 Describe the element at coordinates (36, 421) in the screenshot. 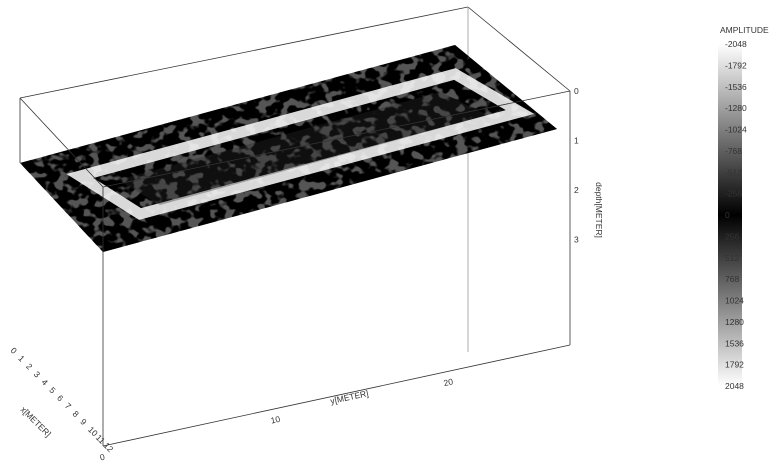

I see `x-axis-label: x[METER]` at that location.